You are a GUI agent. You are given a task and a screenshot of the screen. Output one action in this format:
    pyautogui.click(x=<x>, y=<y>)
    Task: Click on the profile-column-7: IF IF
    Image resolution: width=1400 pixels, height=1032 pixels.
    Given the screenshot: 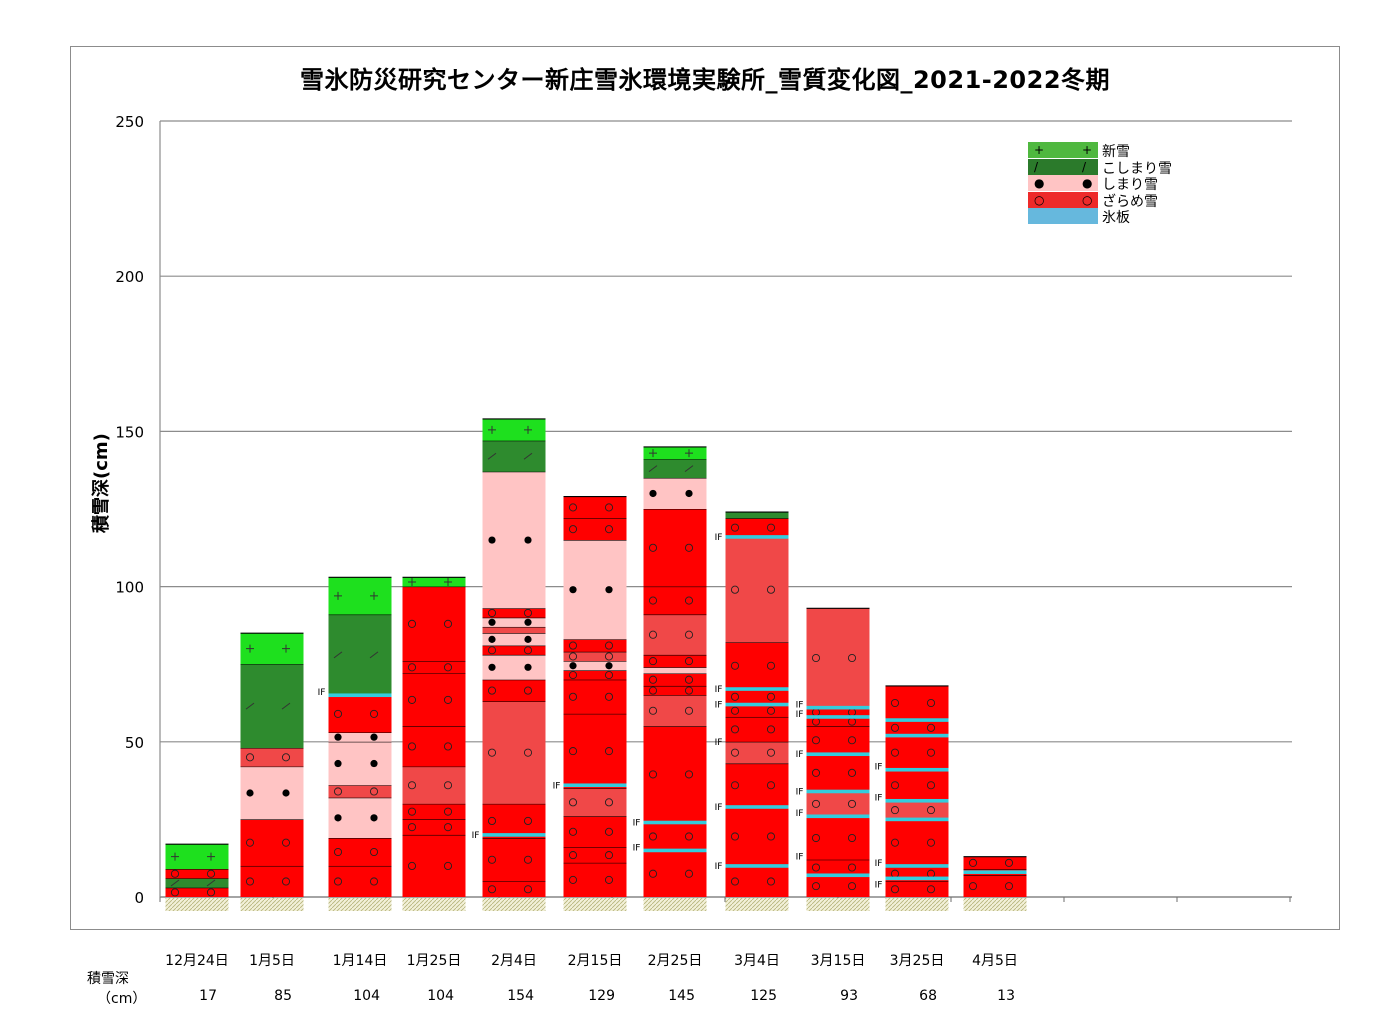 What is the action you would take?
    pyautogui.click(x=670, y=678)
    